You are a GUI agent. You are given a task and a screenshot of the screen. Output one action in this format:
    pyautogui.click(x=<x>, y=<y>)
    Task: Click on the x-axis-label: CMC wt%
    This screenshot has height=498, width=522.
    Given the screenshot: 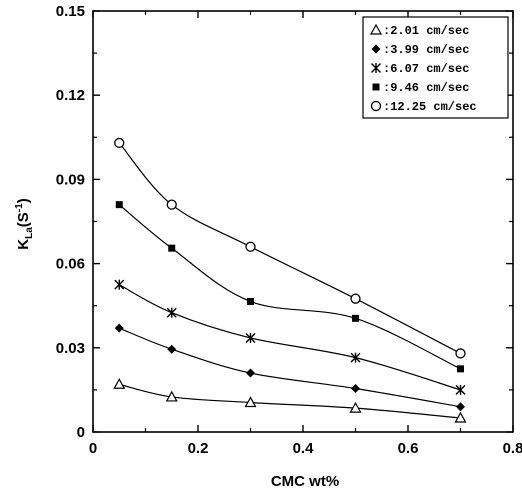 What is the action you would take?
    pyautogui.click(x=305, y=481)
    